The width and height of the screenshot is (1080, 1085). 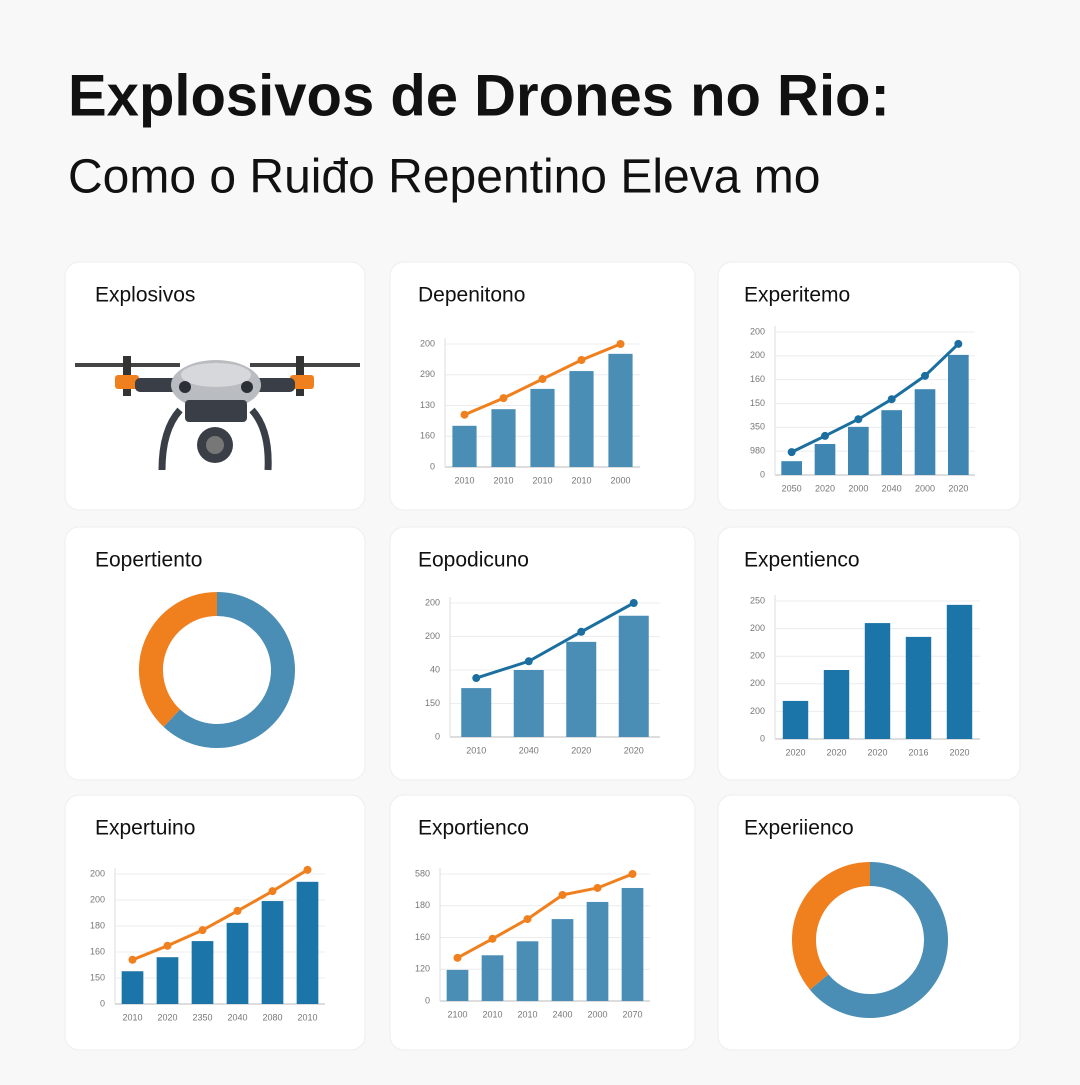 I want to click on panel-title: Explosivos, so click(x=145, y=295).